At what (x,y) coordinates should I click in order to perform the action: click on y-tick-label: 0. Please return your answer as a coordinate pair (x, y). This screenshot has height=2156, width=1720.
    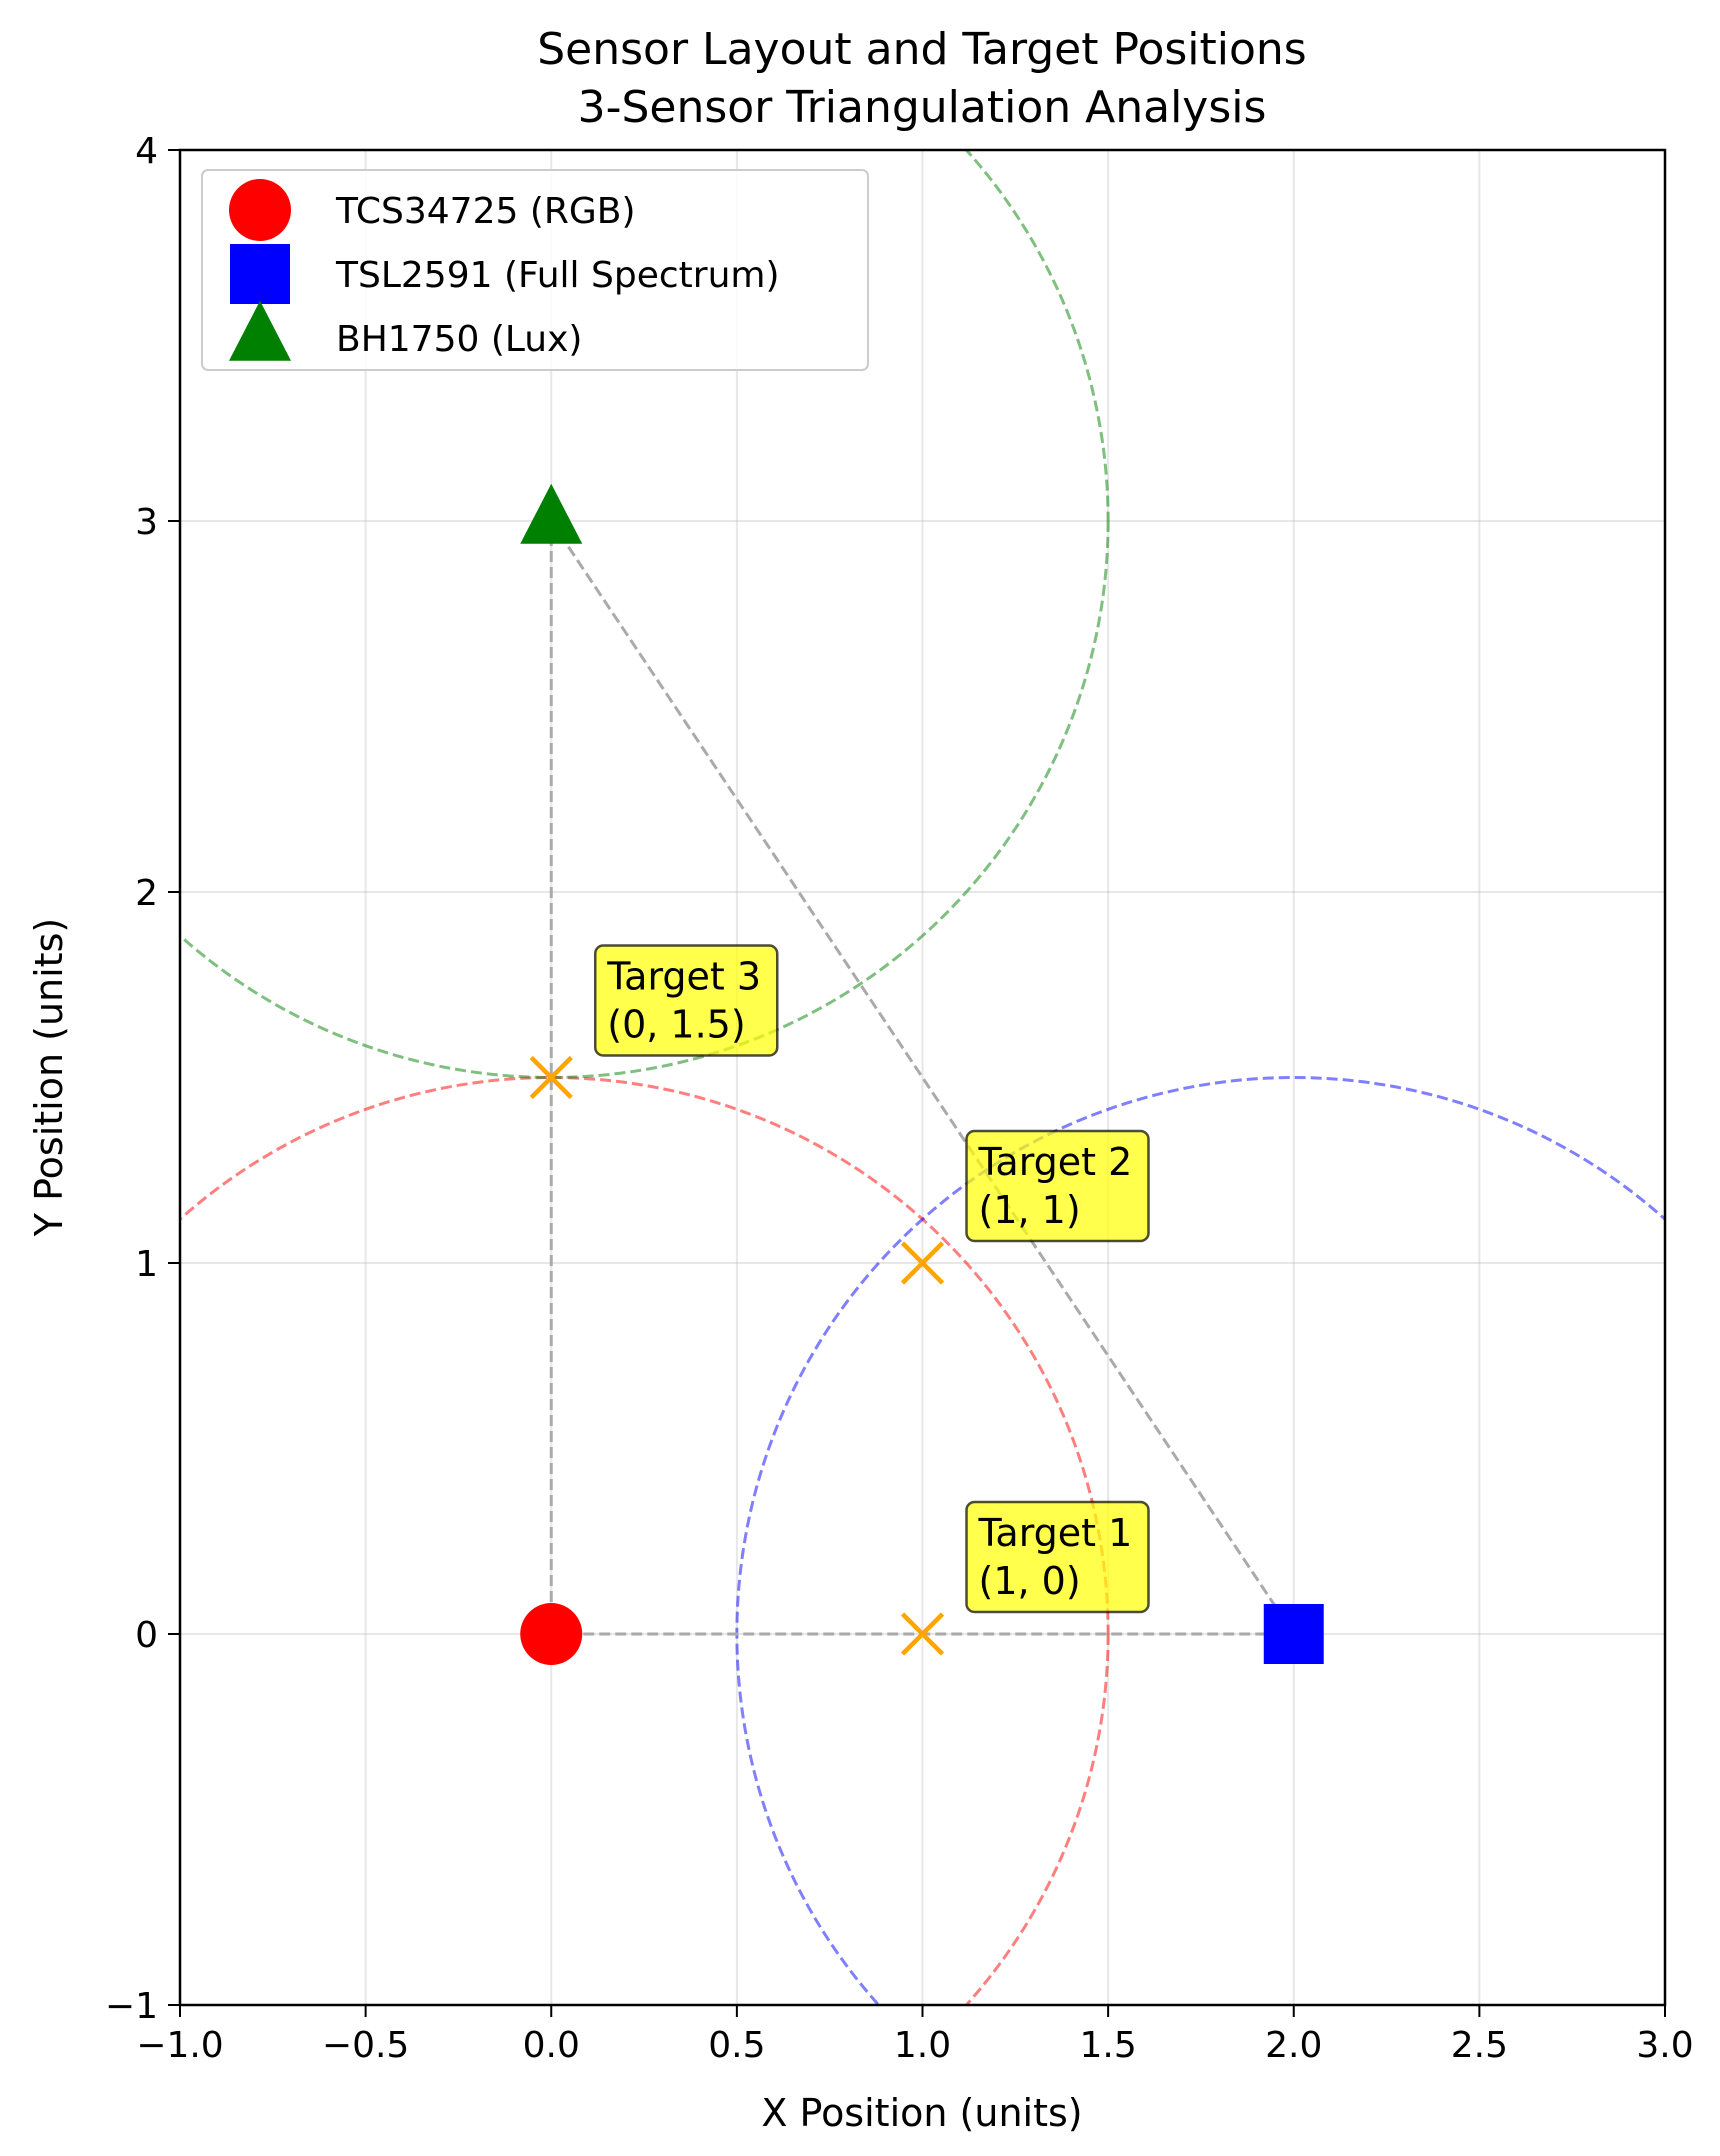
    Looking at the image, I should click on (146, 1635).